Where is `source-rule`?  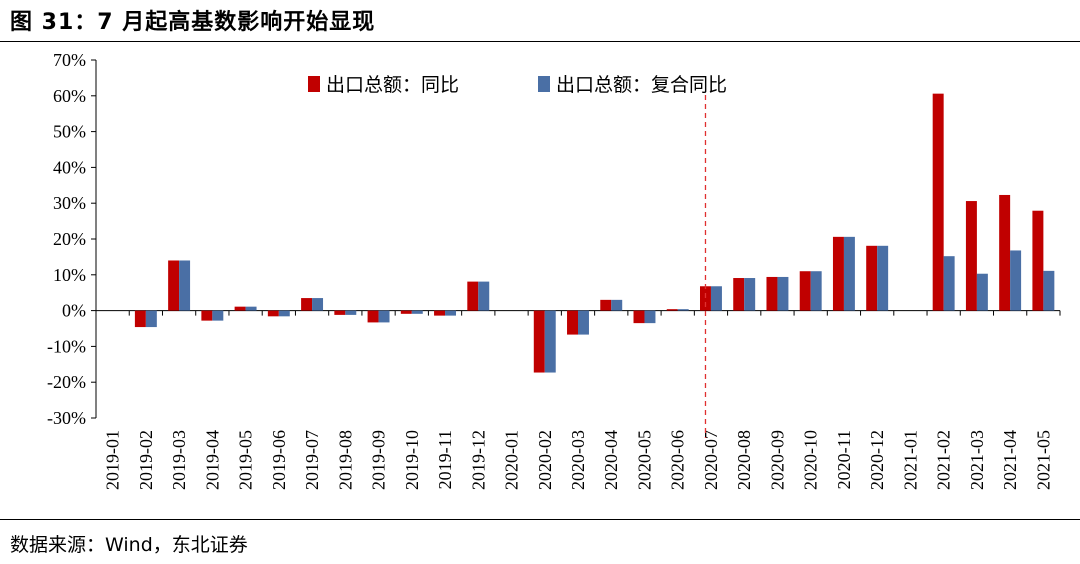 source-rule is located at coordinates (540, 519).